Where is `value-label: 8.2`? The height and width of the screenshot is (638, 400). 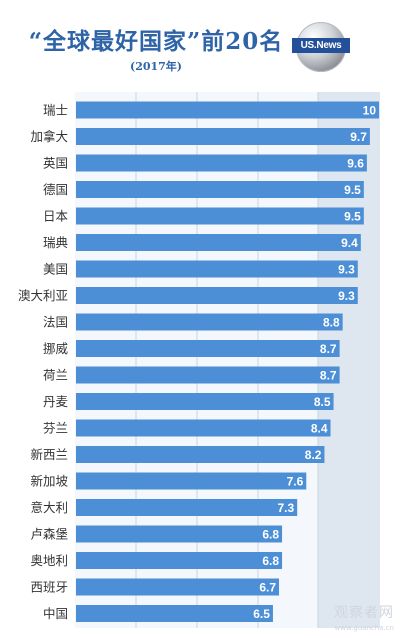 value-label: 8.2 is located at coordinates (313, 455).